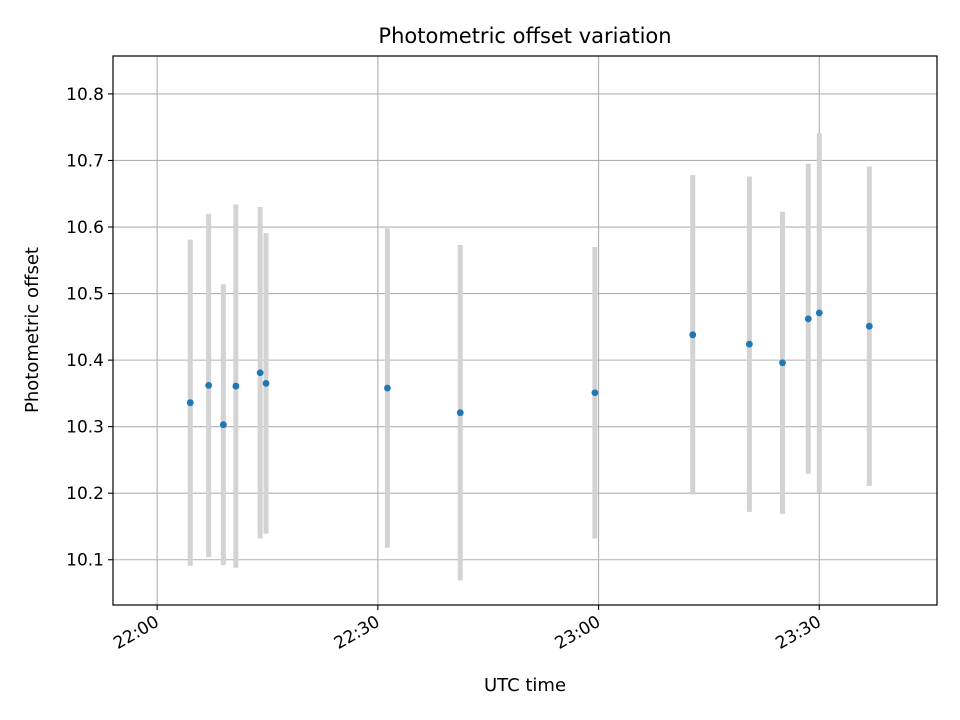  What do you see at coordinates (85, 494) in the screenshot?
I see `y-tick-label: 10.2` at bounding box center [85, 494].